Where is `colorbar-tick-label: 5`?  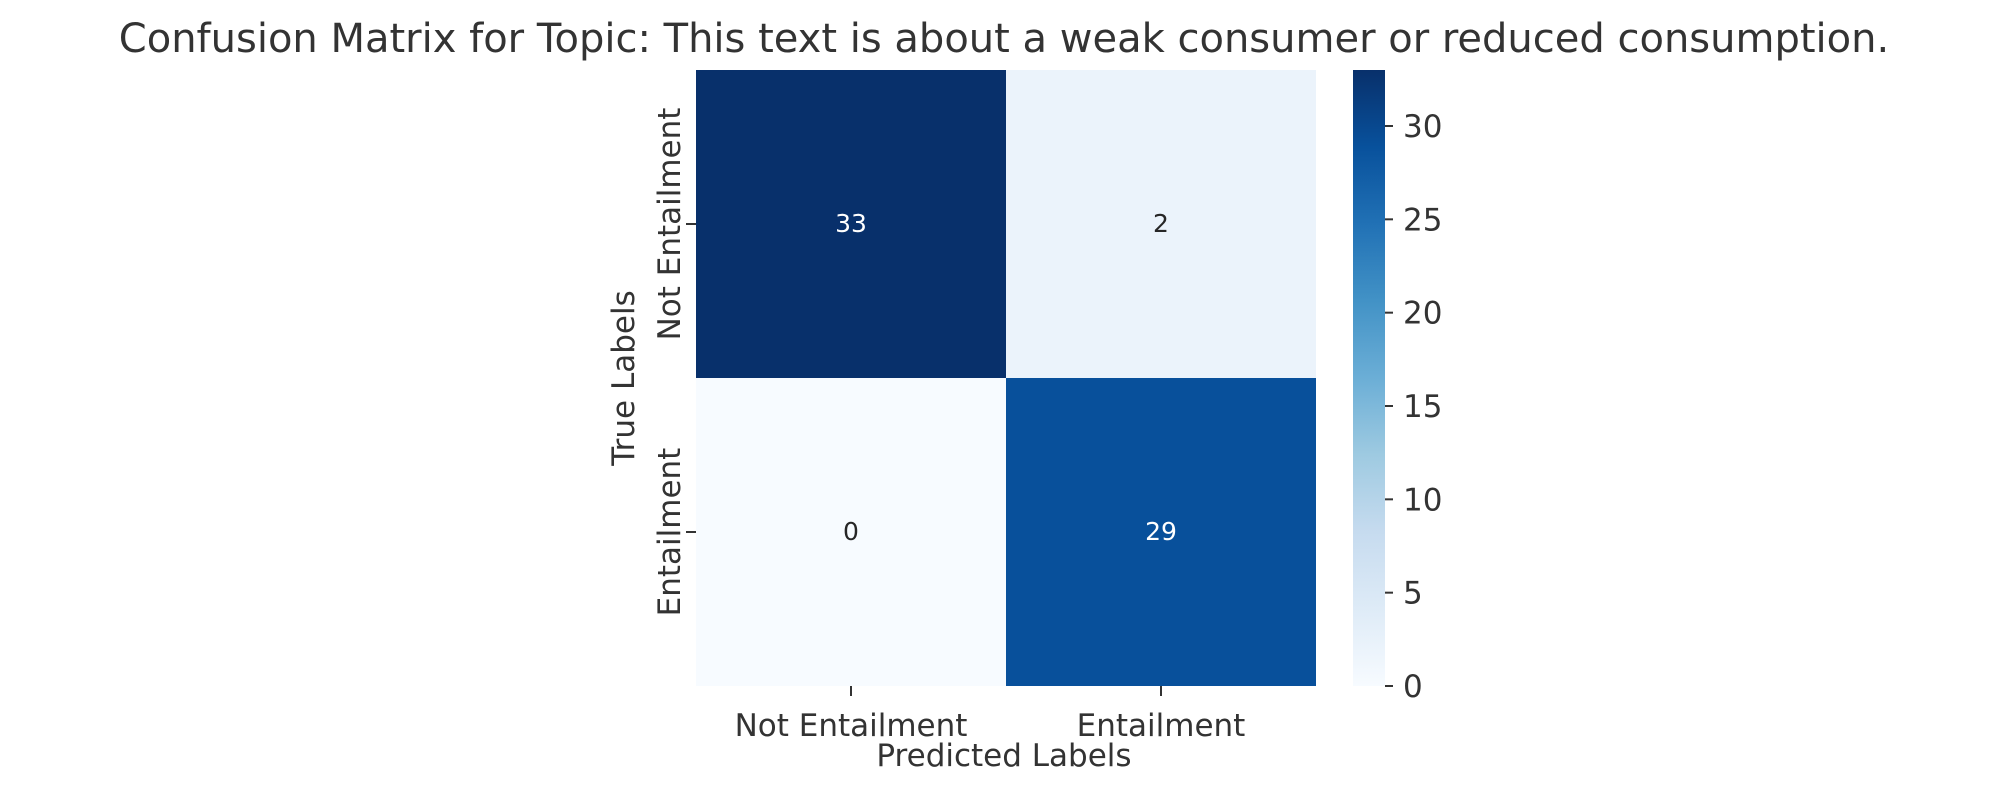 colorbar-tick-label: 5 is located at coordinates (1413, 594).